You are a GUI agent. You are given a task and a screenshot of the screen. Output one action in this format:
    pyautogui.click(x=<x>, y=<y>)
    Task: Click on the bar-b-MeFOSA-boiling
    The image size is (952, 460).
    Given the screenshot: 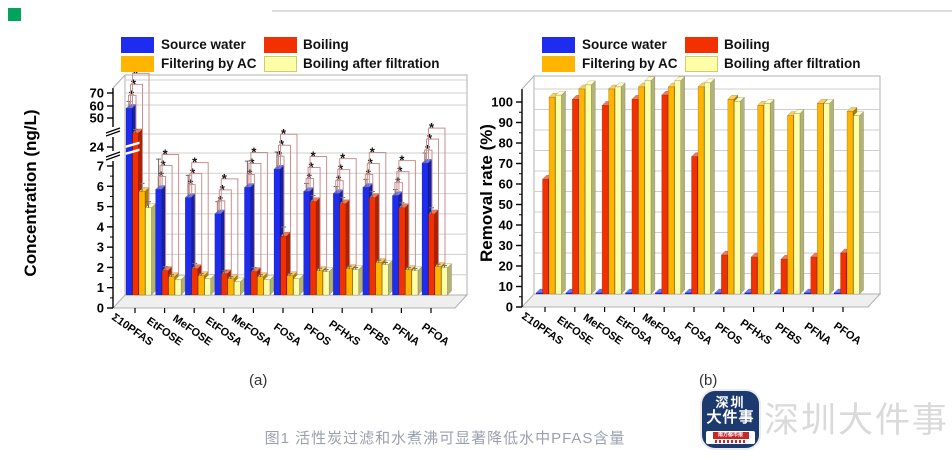 What is the action you would take?
    pyautogui.click(x=664, y=194)
    